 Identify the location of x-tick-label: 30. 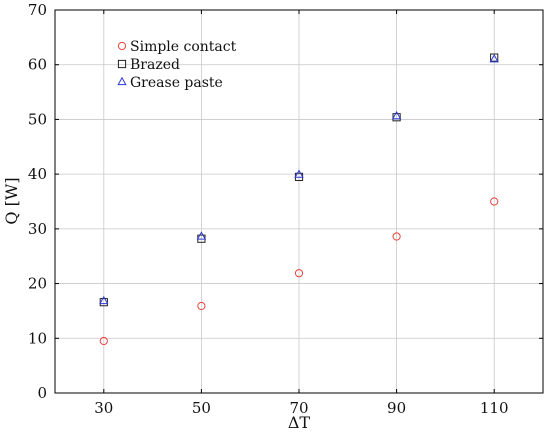
(103, 408).